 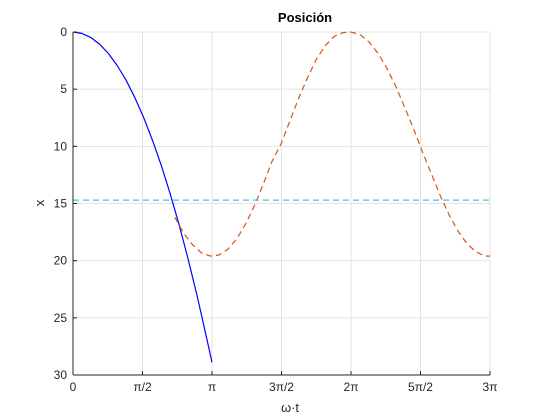 I want to click on y-tick-label: 30, so click(x=61, y=375).